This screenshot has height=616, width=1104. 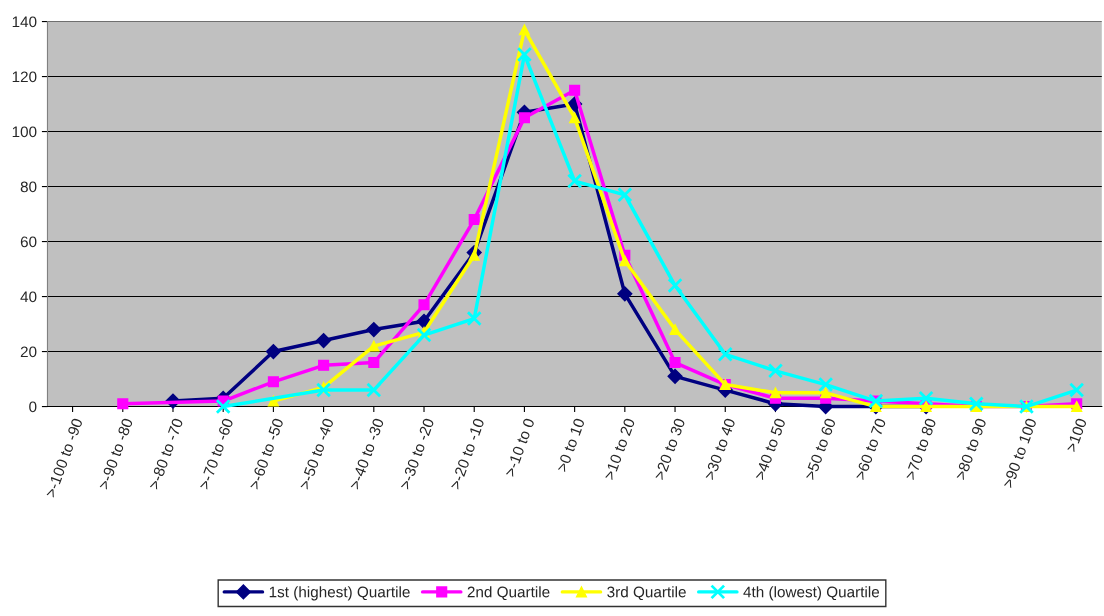 I want to click on y-tick-label: 120, so click(x=24, y=77).